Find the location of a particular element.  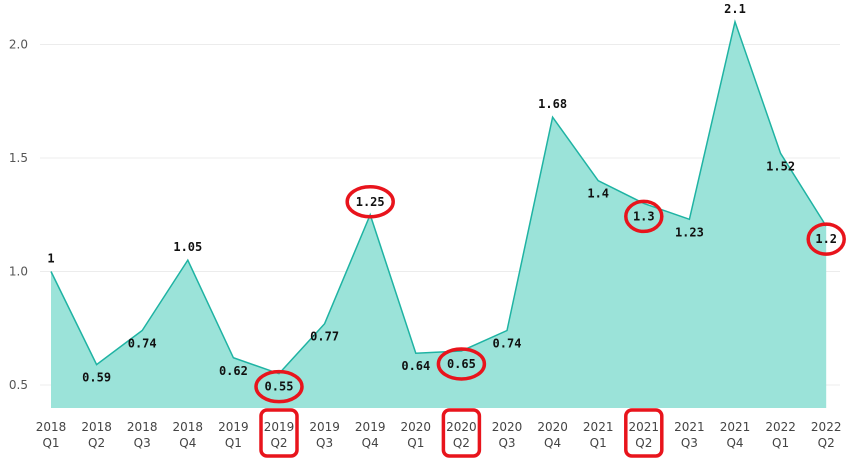

data-label: 1.3 is located at coordinates (644, 216).